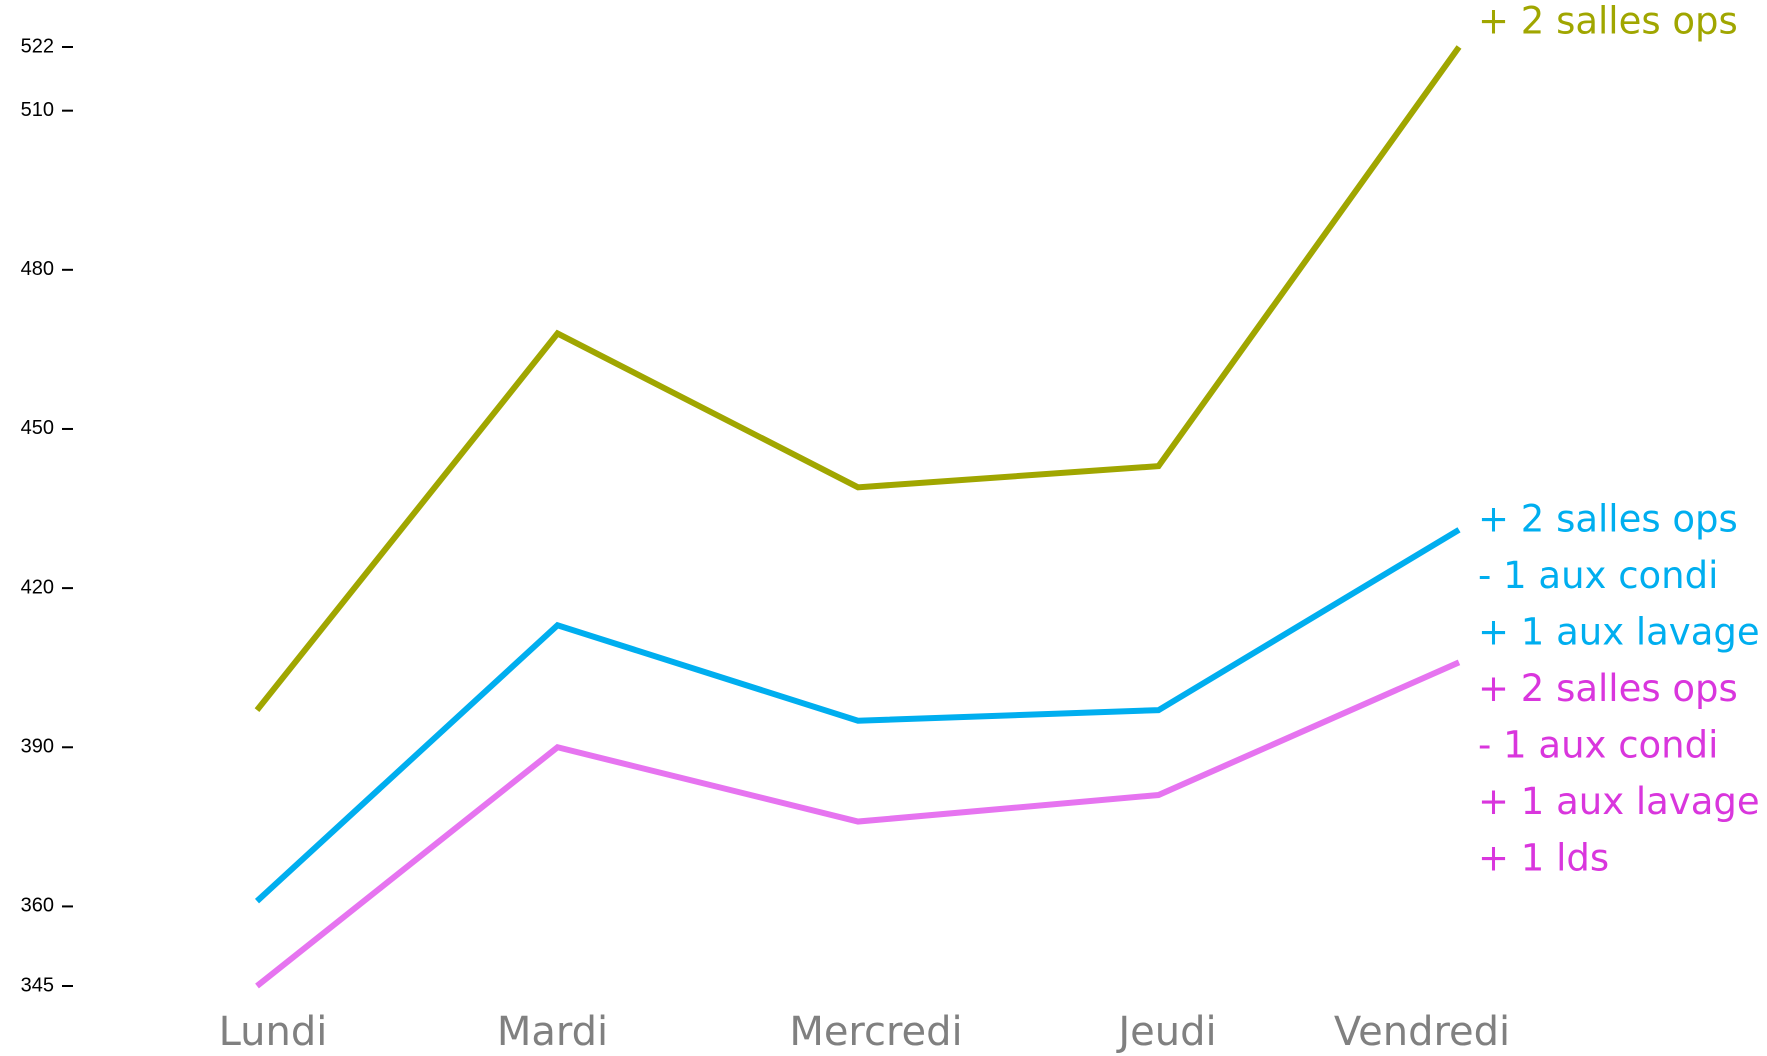 The width and height of the screenshot is (1767, 1056). I want to click on y-tick-label: 390, so click(37, 747).